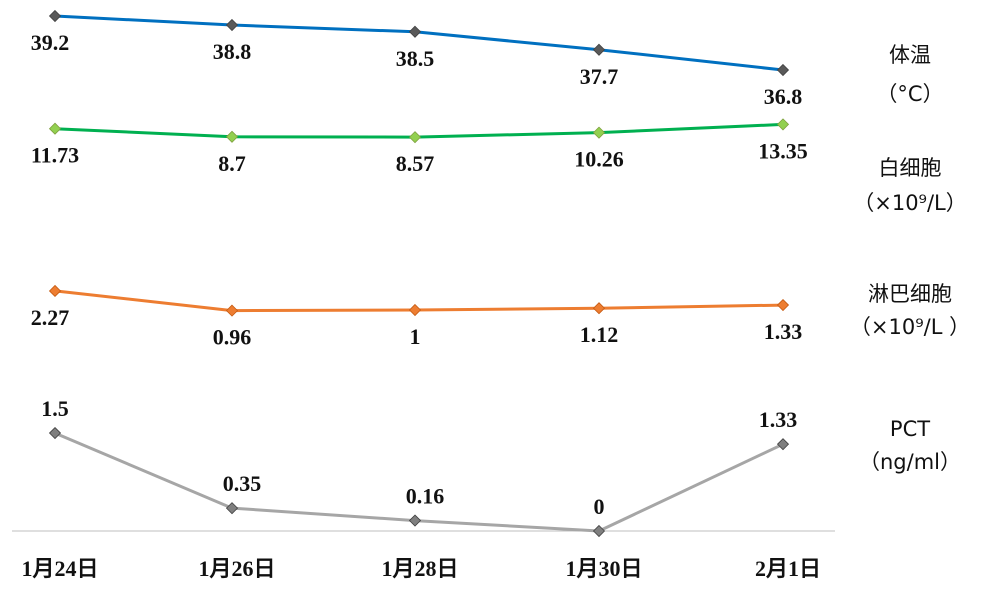 The image size is (1000, 590). I want to click on data-label: 0, so click(599, 506).